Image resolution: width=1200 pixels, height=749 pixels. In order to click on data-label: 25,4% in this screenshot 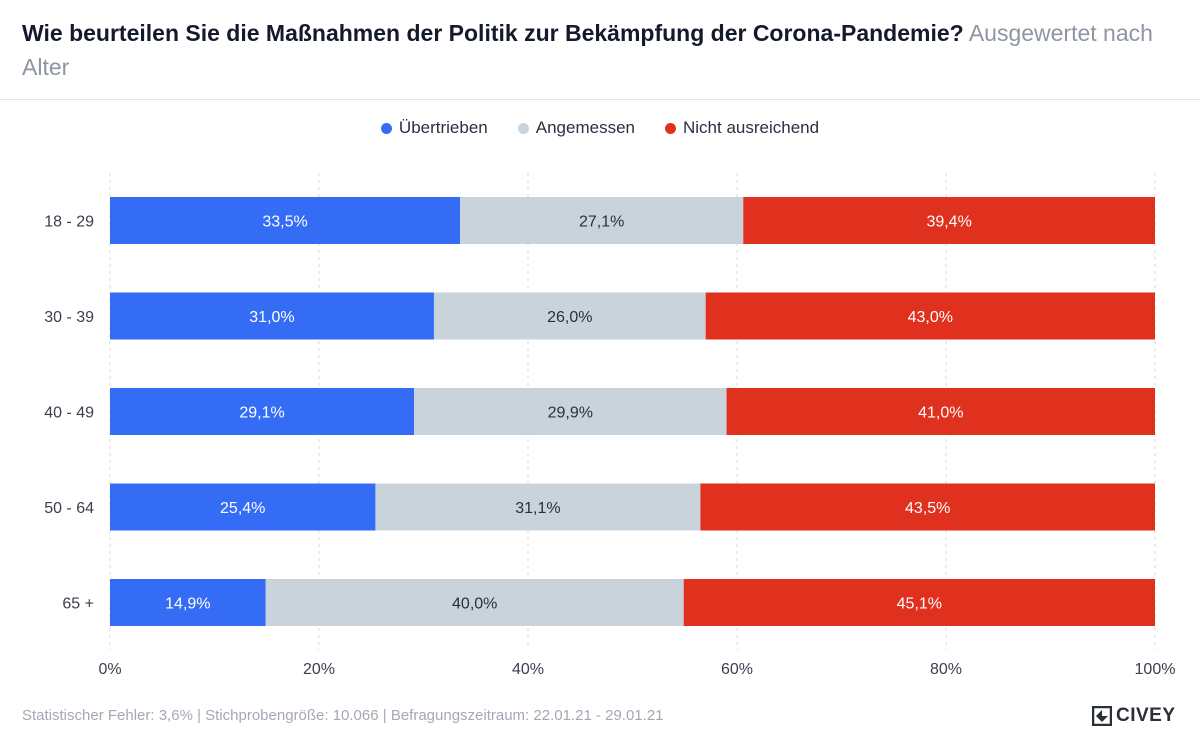, I will do `click(242, 508)`.